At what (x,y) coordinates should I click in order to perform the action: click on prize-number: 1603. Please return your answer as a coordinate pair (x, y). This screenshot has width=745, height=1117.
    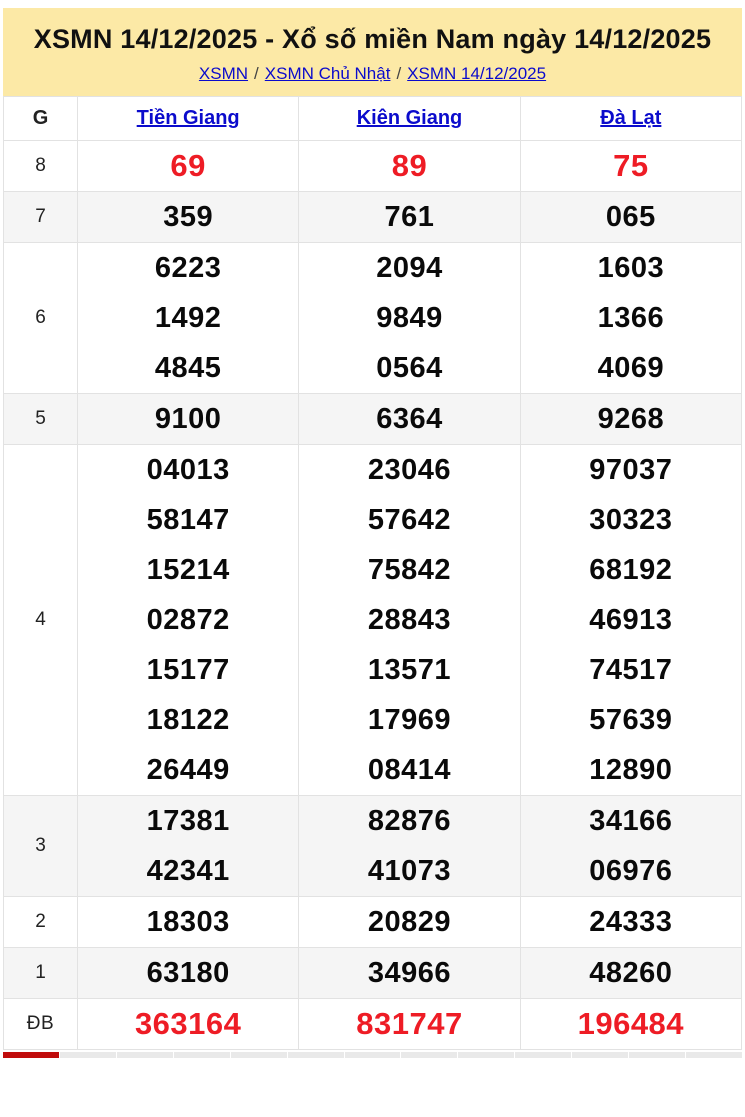
    Looking at the image, I should click on (631, 268).